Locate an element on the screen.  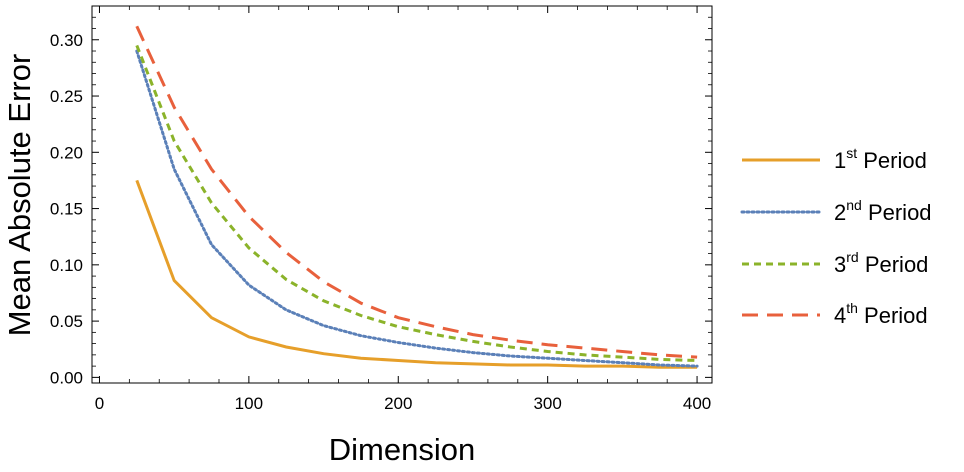
y-axis-title: Mean Absolute Error is located at coordinates (19, 195).